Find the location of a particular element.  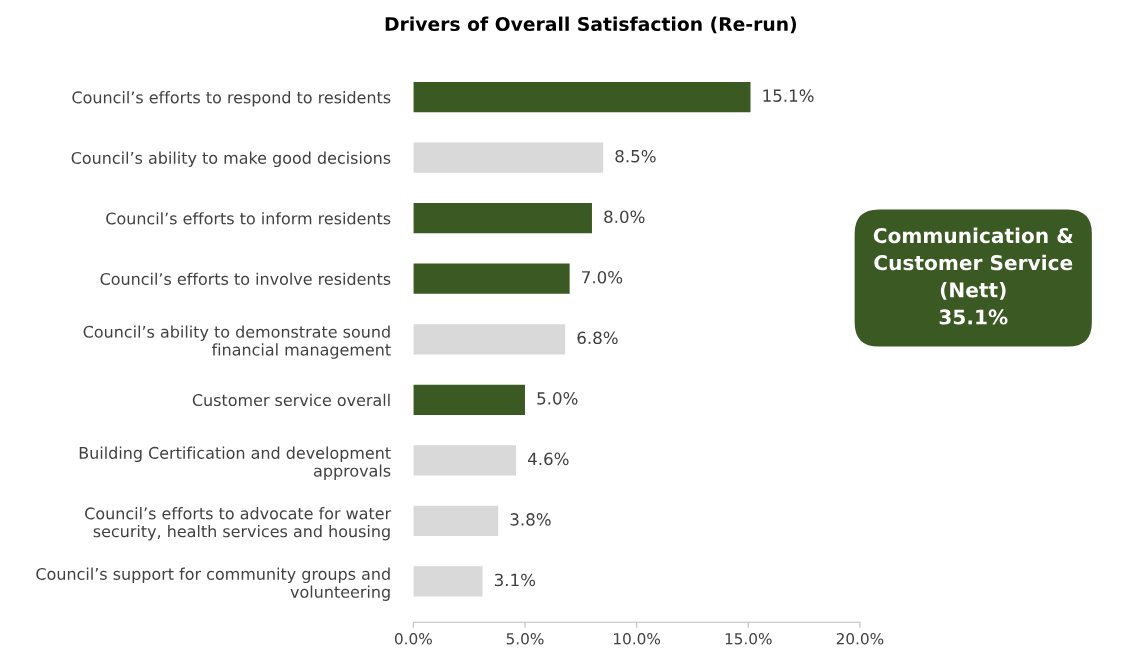

data-label: 15.1% is located at coordinates (788, 95).